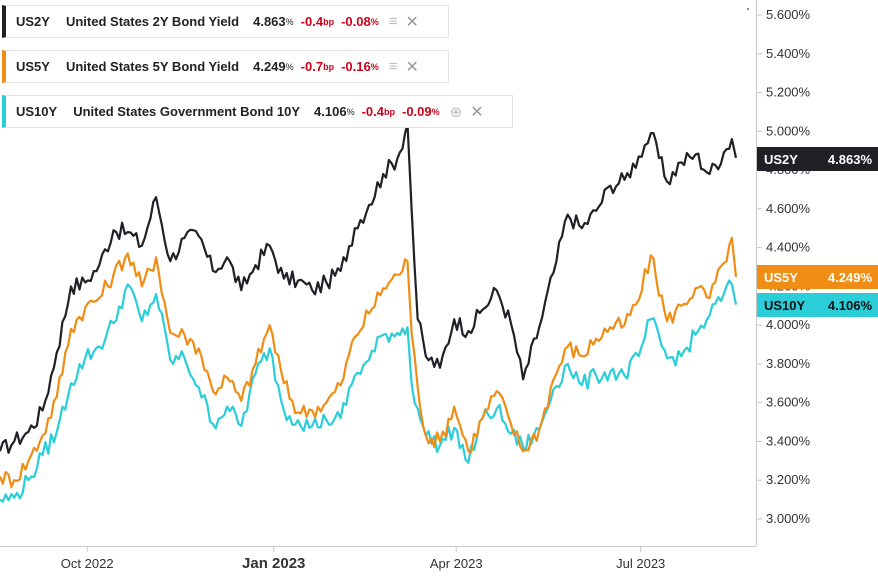  I want to click on legend-change-pct: -0.16, so click(356, 66).